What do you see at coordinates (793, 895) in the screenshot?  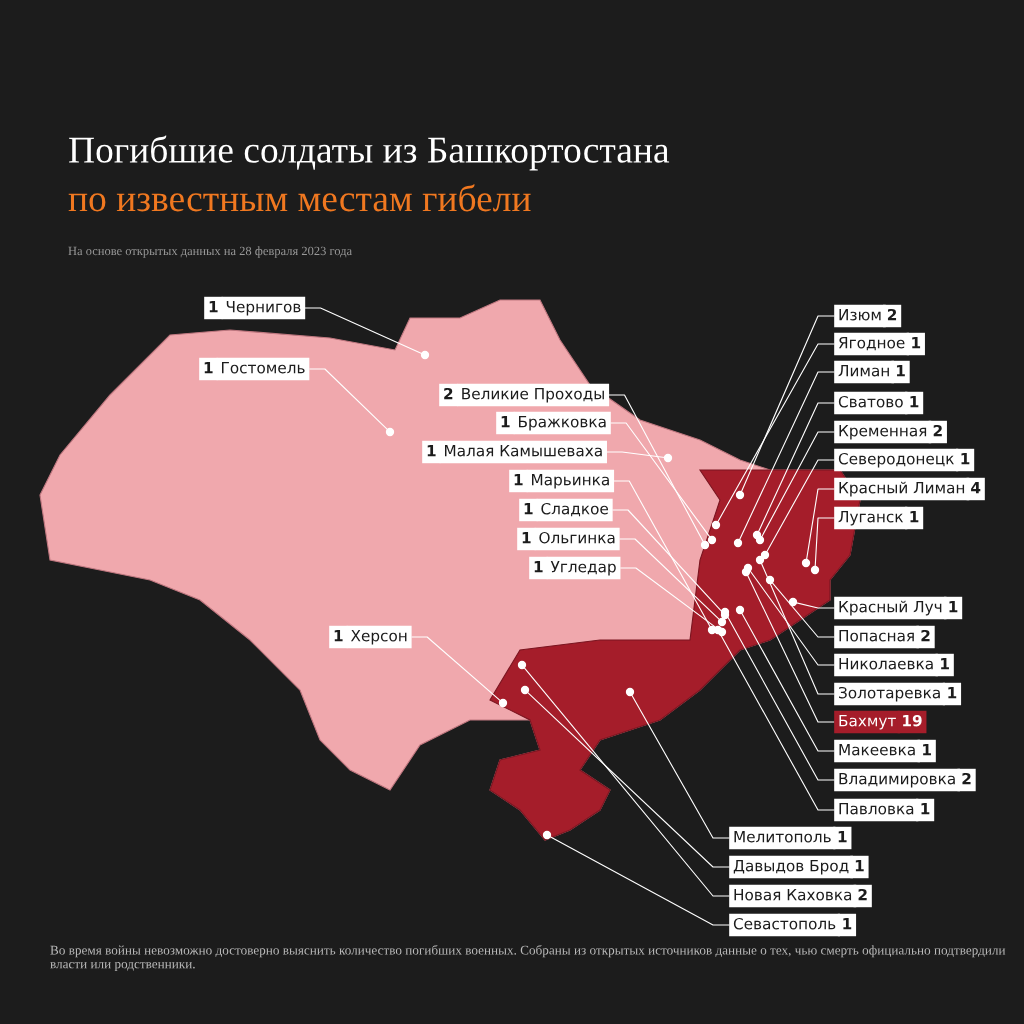 I see `category-label: Новая Каховка` at bounding box center [793, 895].